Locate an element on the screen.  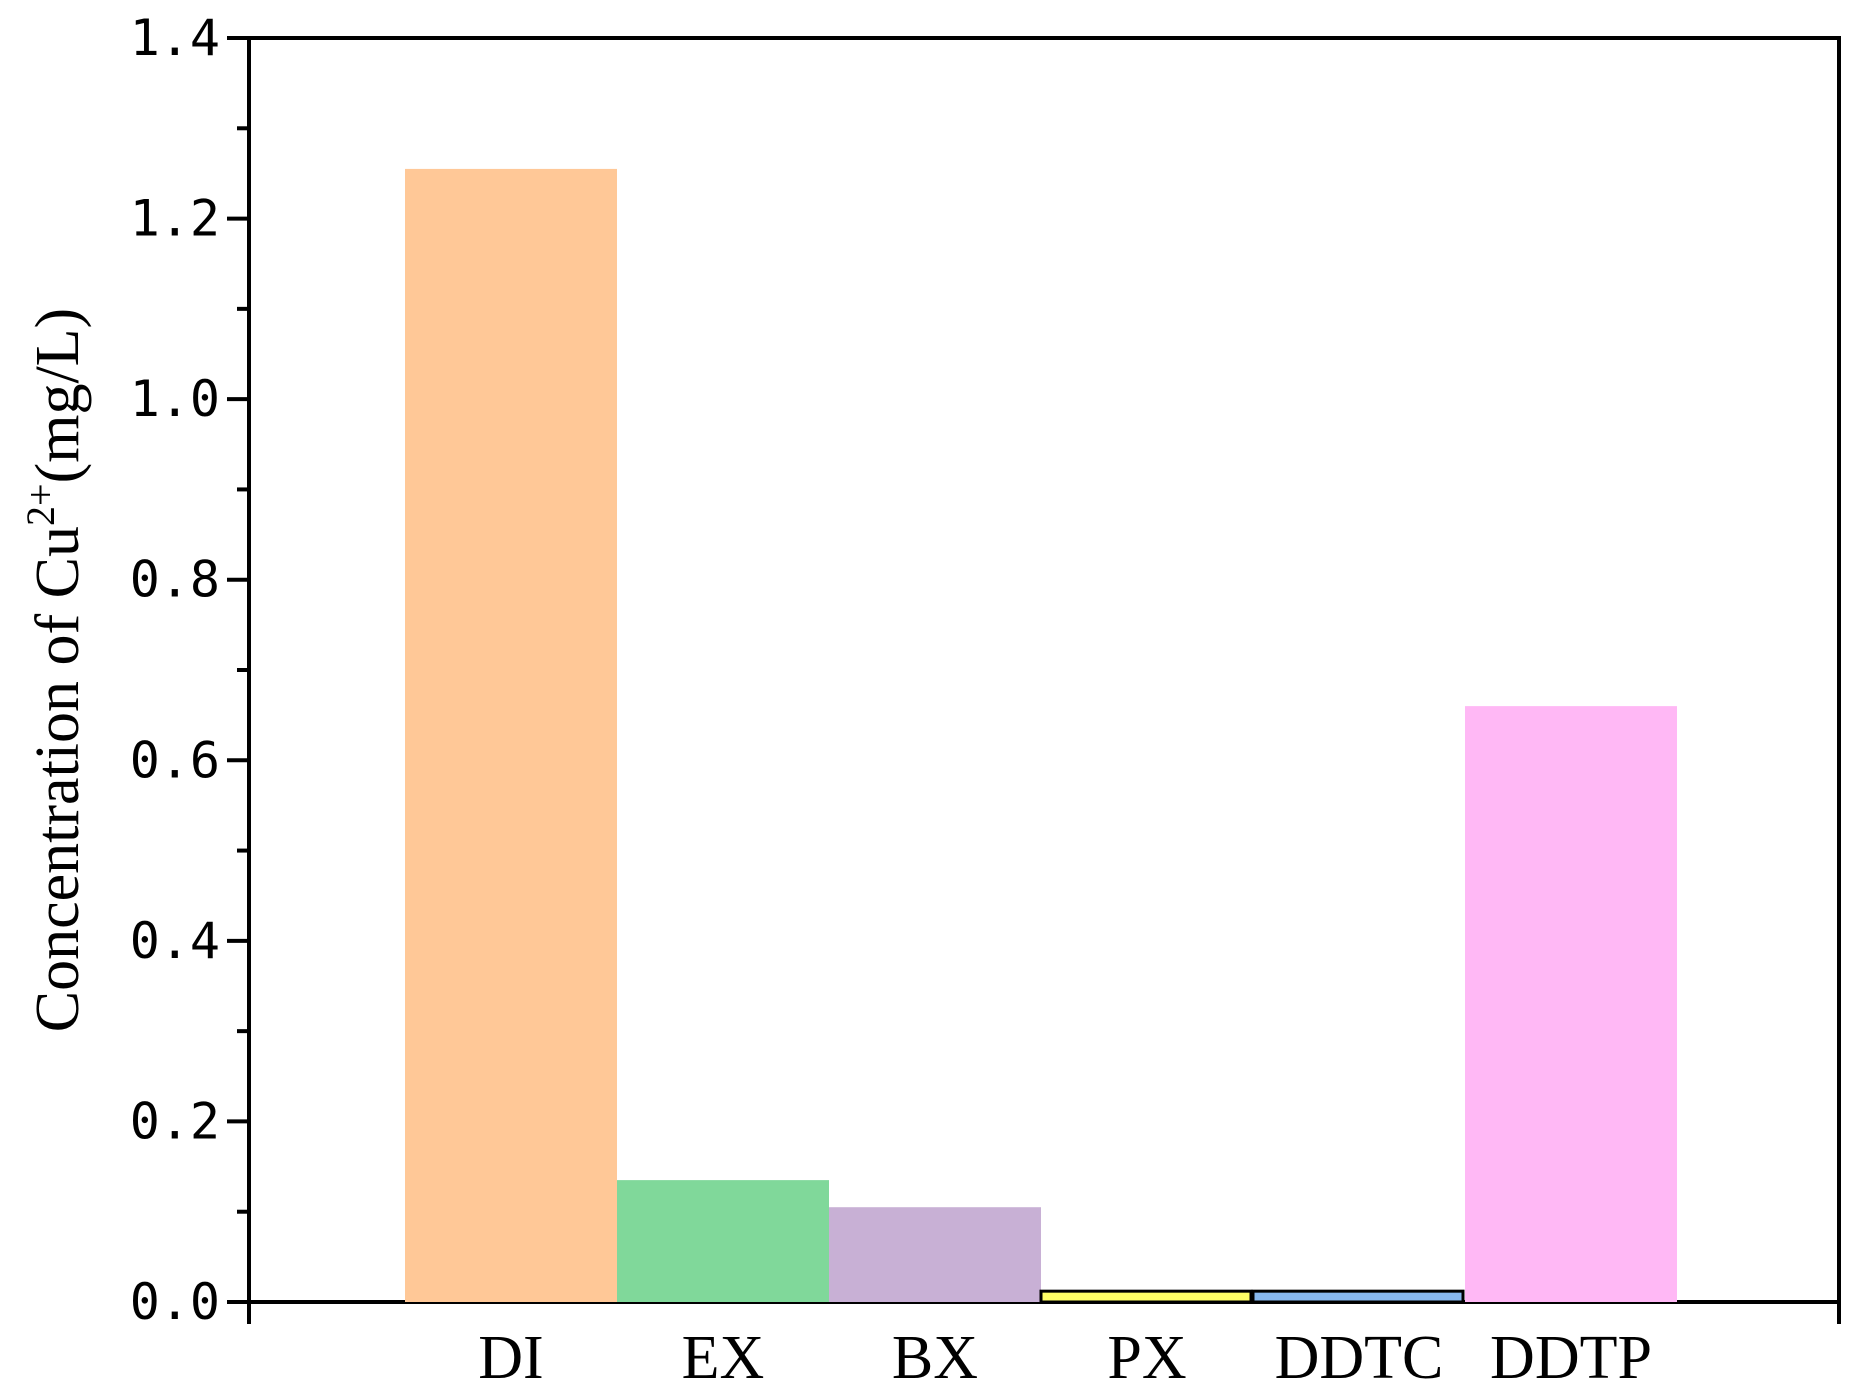
x-tick-label-bx: BX is located at coordinates (935, 1358).